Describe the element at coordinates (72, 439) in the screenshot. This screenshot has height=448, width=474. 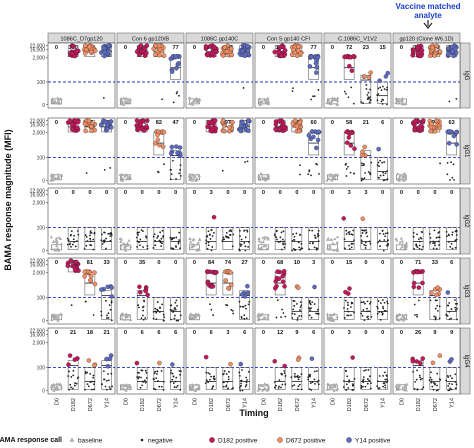
I see `legend-marker` at that location.